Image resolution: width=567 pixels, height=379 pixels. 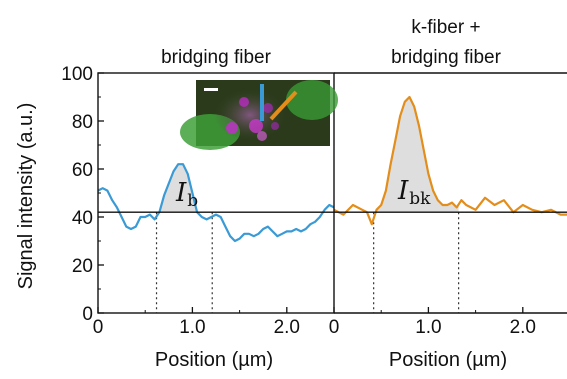 I want to click on annotation-Ib-subscript: b, so click(x=192, y=201).